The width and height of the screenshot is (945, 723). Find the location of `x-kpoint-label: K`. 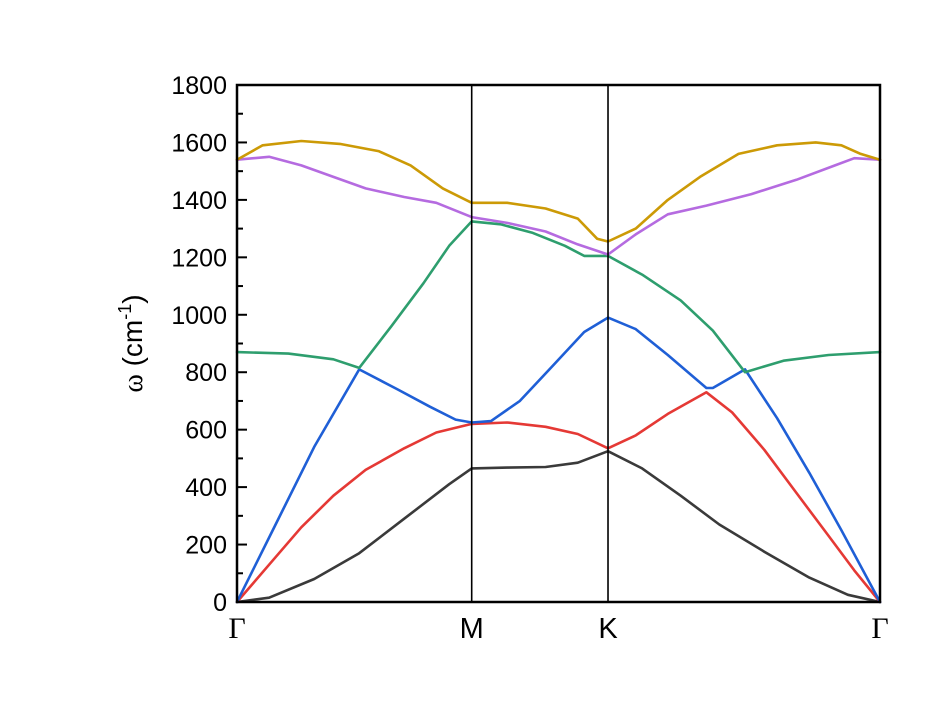

x-kpoint-label: K is located at coordinates (608, 629).